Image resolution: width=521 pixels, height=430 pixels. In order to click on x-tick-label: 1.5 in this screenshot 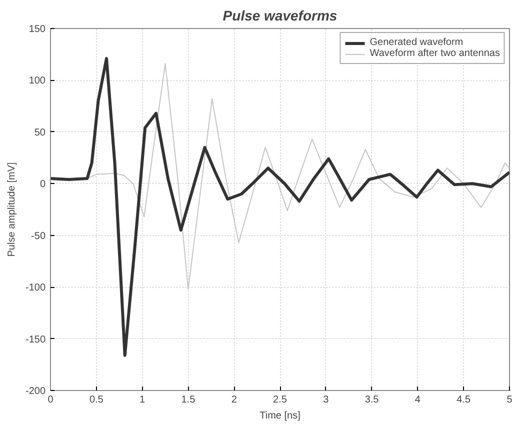, I will do `click(188, 400)`.